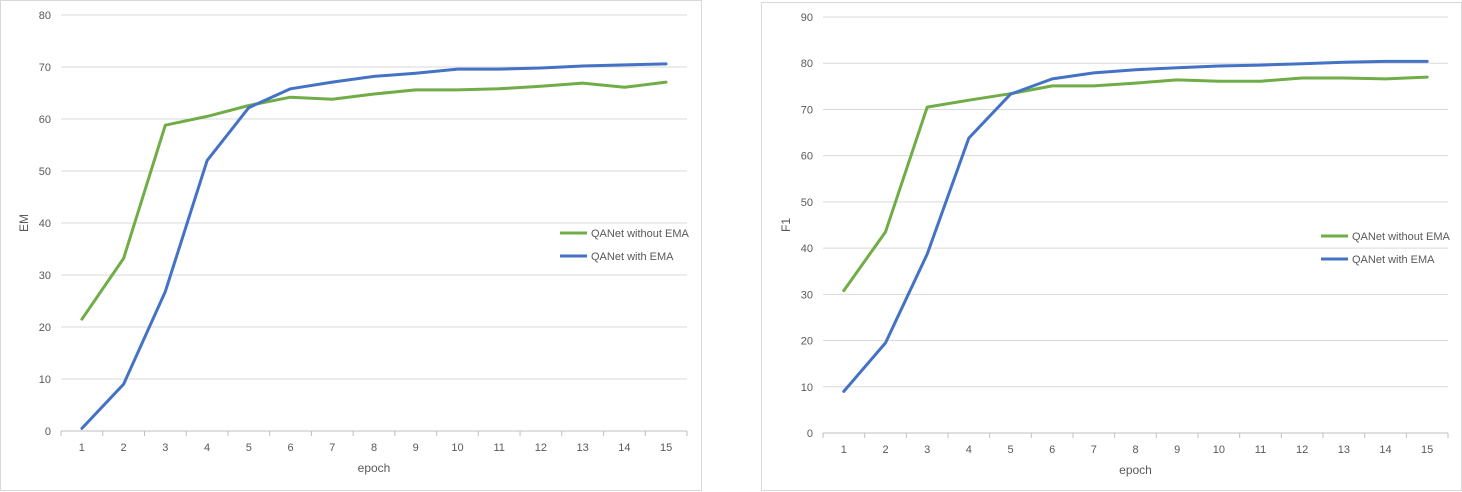  What do you see at coordinates (24, 223) in the screenshot?
I see `y-axis-title: EM` at bounding box center [24, 223].